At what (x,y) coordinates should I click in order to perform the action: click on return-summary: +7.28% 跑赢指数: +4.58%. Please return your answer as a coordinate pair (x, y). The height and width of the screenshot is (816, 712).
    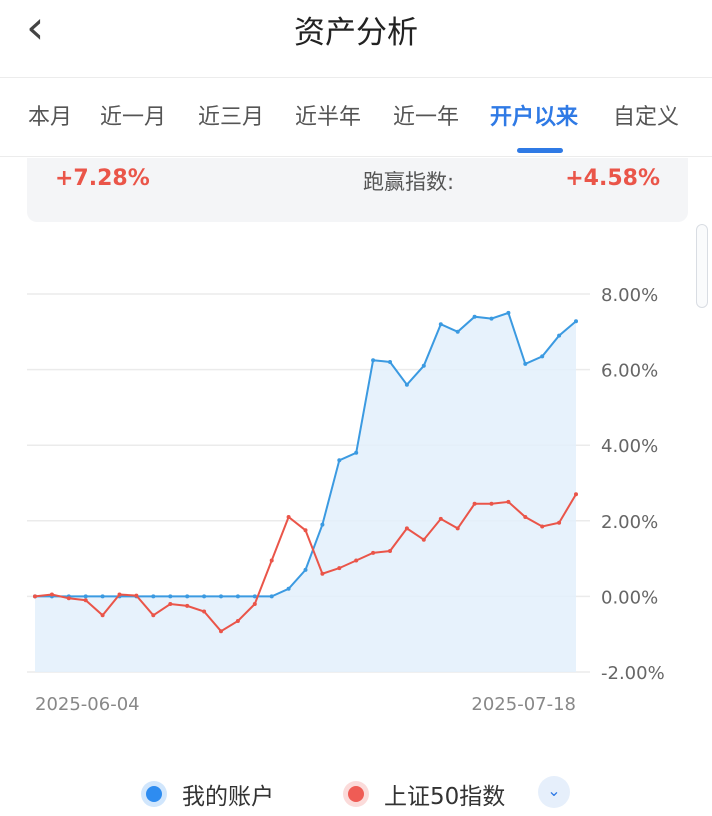
    Looking at the image, I should click on (357, 190).